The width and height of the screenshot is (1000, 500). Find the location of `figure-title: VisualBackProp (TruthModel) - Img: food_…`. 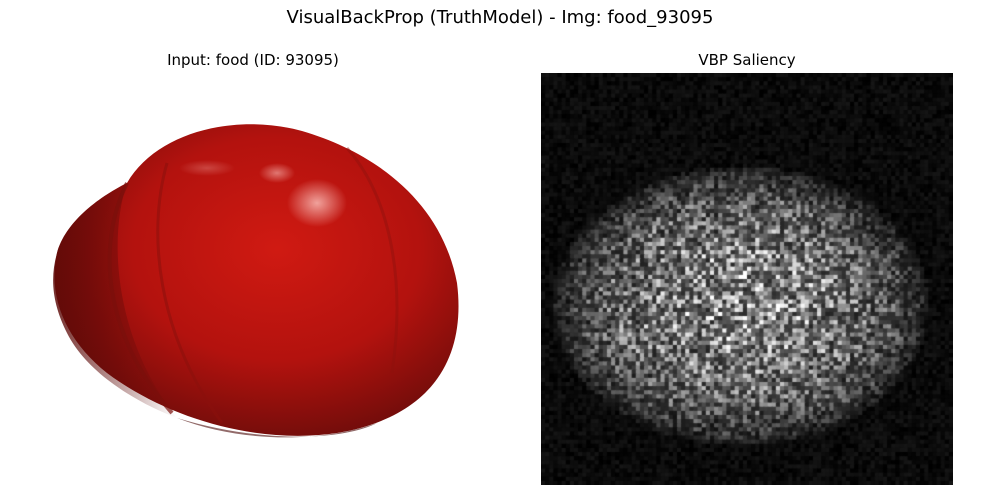

figure-title: VisualBackProp (TruthModel) - Img: food_… is located at coordinates (500, 17).